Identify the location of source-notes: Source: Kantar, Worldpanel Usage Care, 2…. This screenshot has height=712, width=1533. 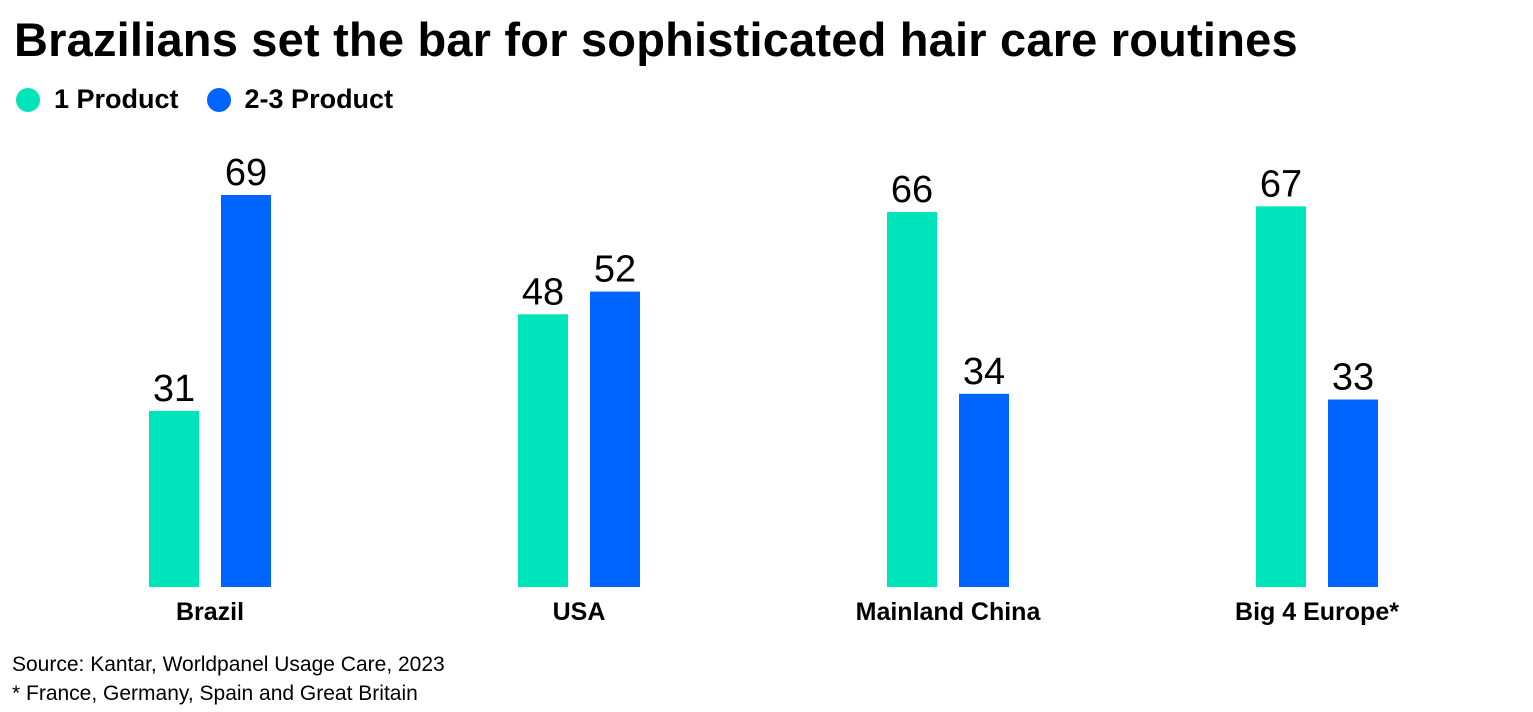
(228, 679).